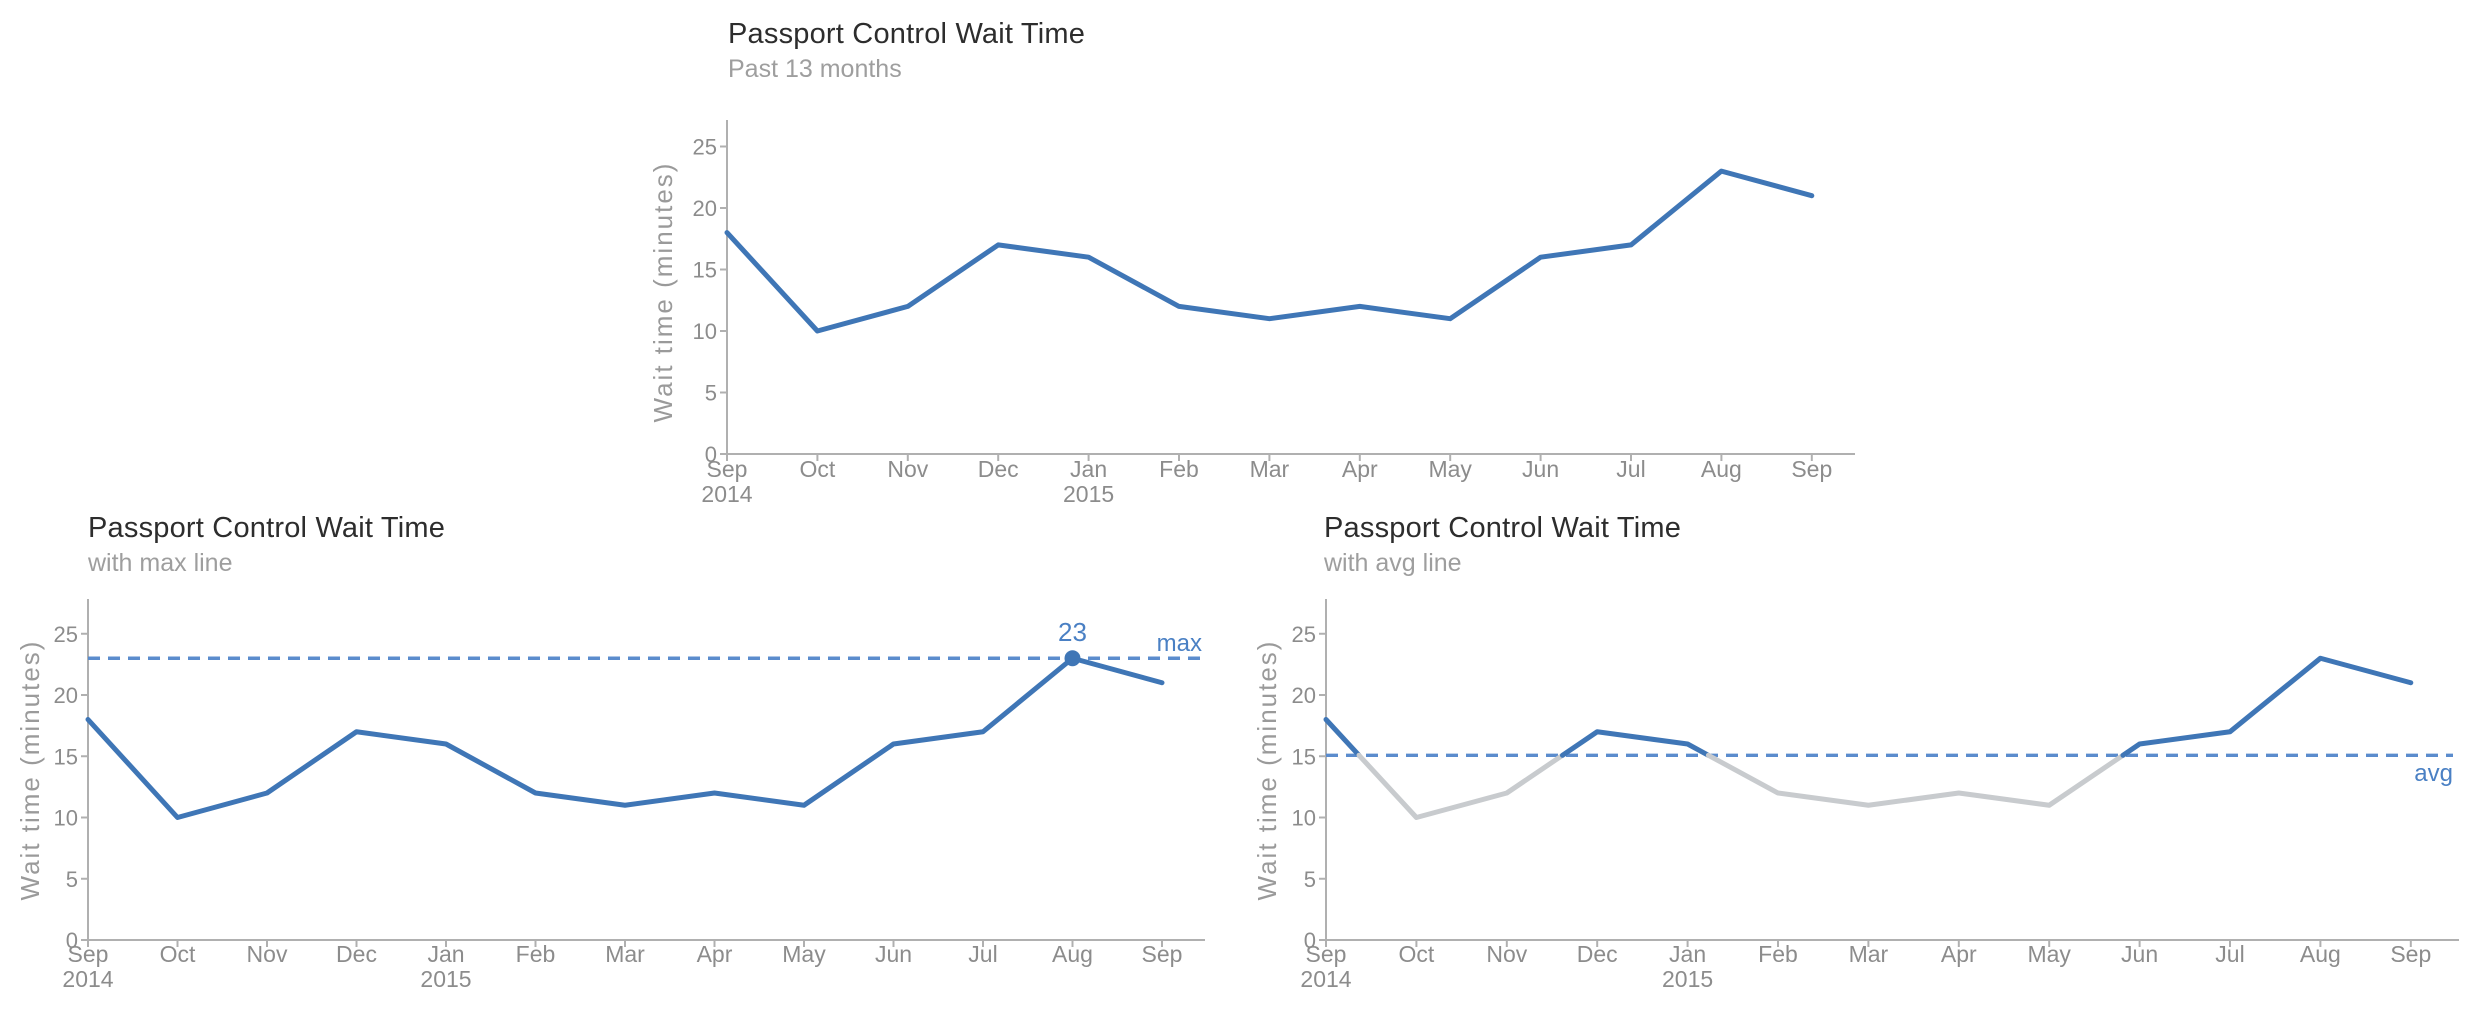  Describe the element at coordinates (160, 563) in the screenshot. I see `chart-bottom-left-subtitle: with max line` at that location.